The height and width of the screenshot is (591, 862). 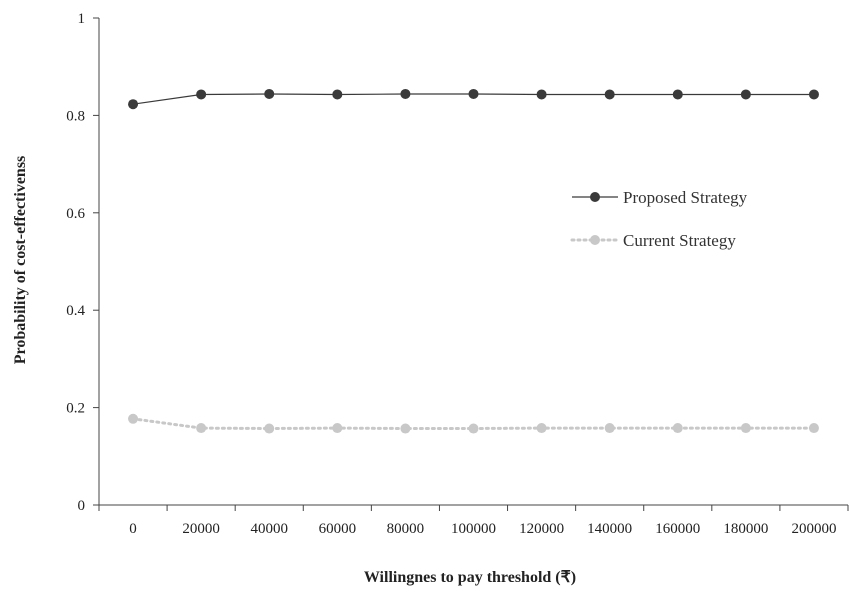 I want to click on x-tick-label: 100000, so click(x=473, y=529).